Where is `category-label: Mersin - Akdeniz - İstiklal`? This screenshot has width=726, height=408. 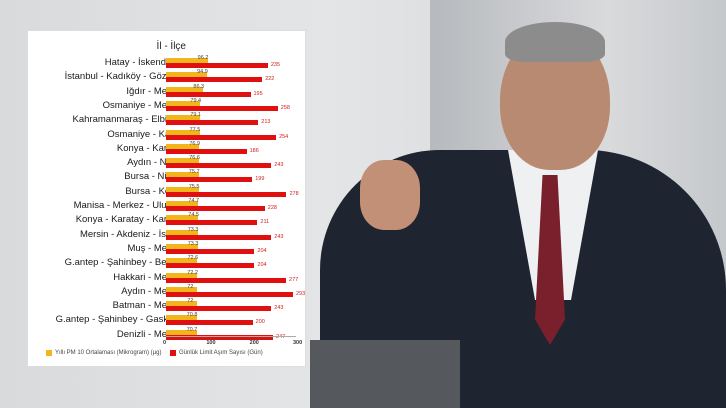 category-label: Mersin - Akdeniz - İstiklal is located at coordinates (132, 234).